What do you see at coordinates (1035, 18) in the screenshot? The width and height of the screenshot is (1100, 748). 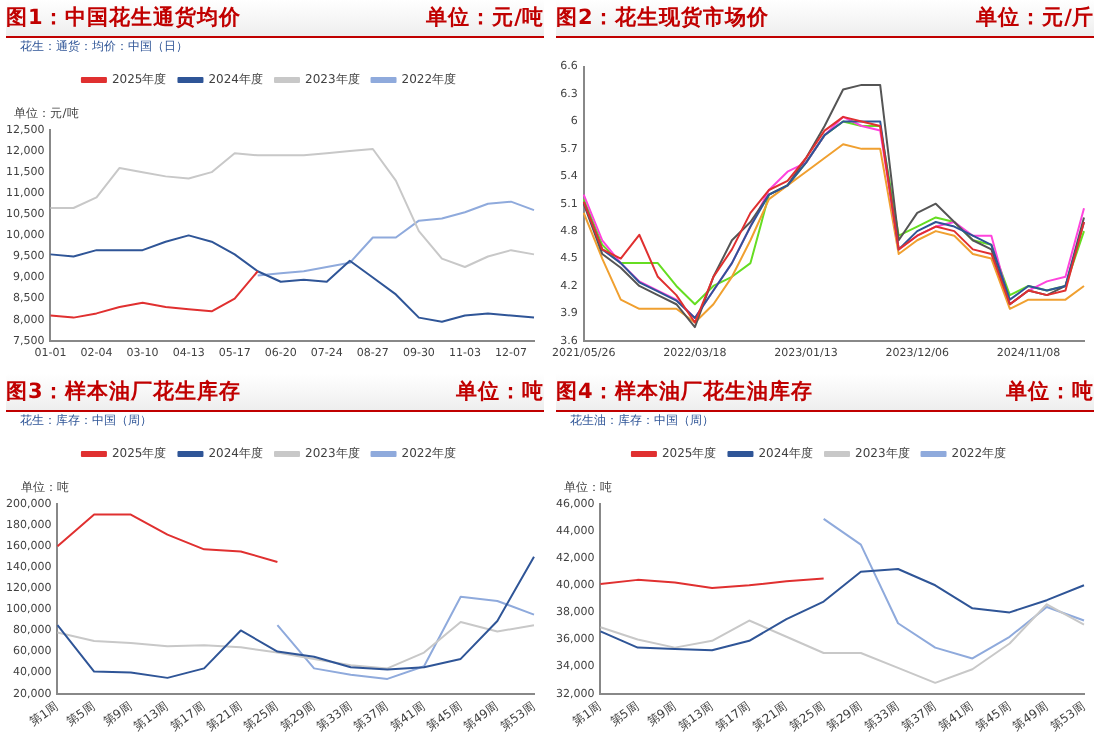 I see `chart-subtitle: 单位：元/斤` at bounding box center [1035, 18].